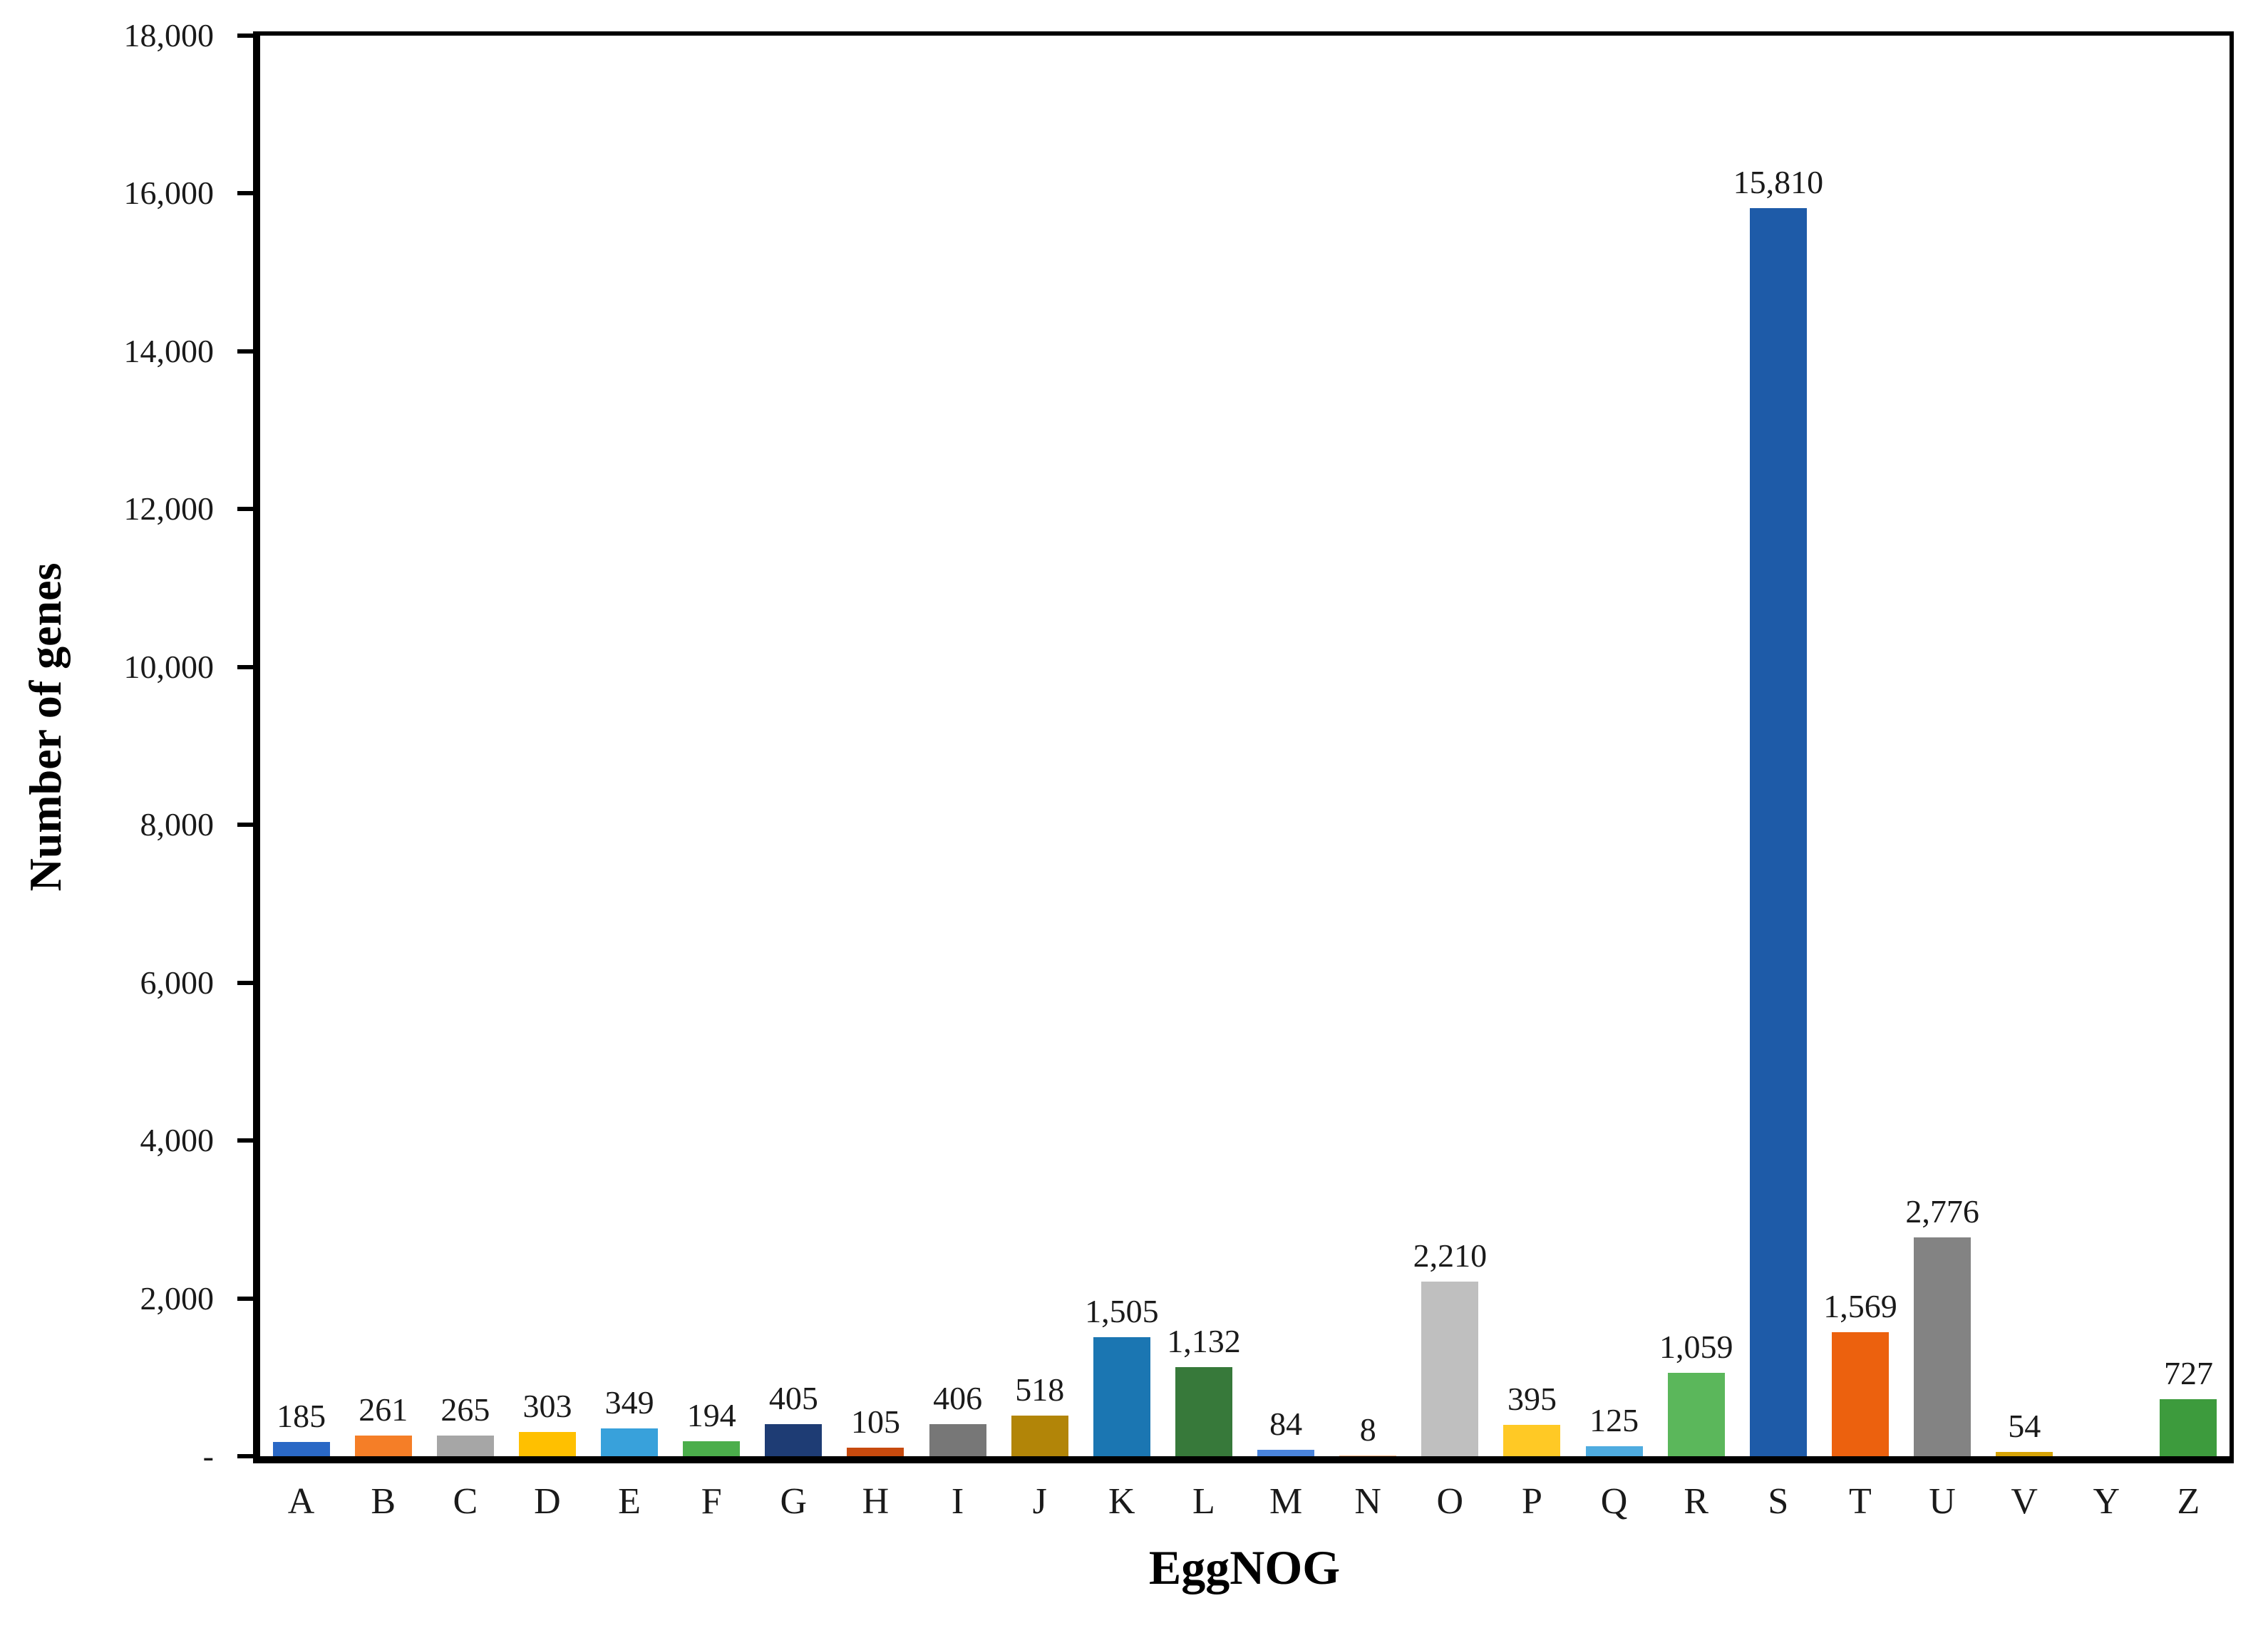 Image resolution: width=2268 pixels, height=1628 pixels. Describe the element at coordinates (208, 1456) in the screenshot. I see `y-tick-label: -` at that location.